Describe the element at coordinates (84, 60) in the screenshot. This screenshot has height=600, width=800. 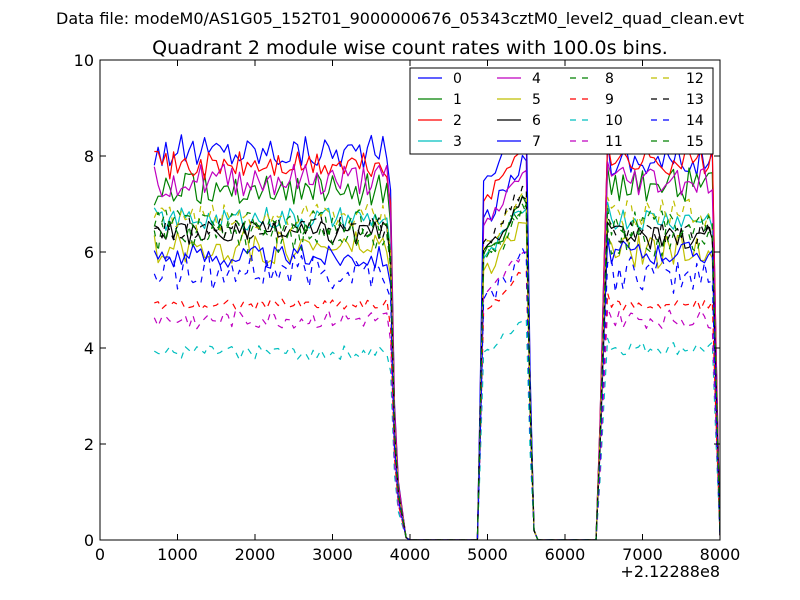
I see `y-tick-label: 10` at that location.